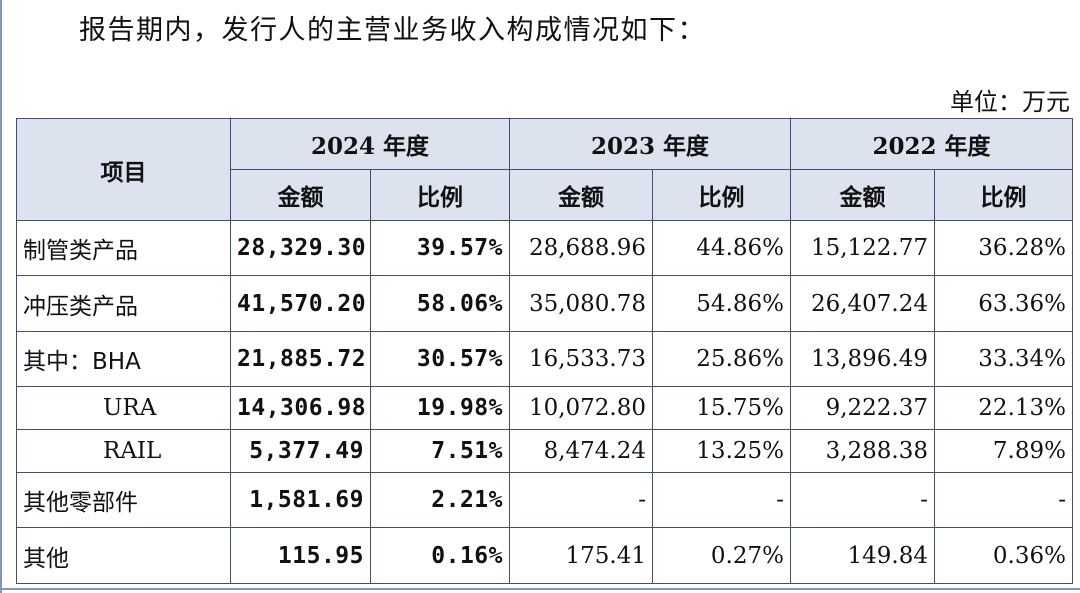 This screenshot has width=1080, height=593. I want to click on ratio-cell: 0.27%, so click(721, 555).